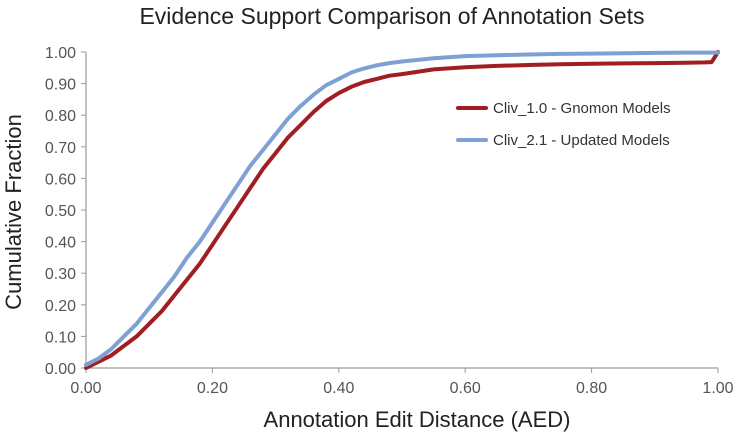  Describe the element at coordinates (717, 388) in the screenshot. I see `x-tick-label: 1.00` at that location.